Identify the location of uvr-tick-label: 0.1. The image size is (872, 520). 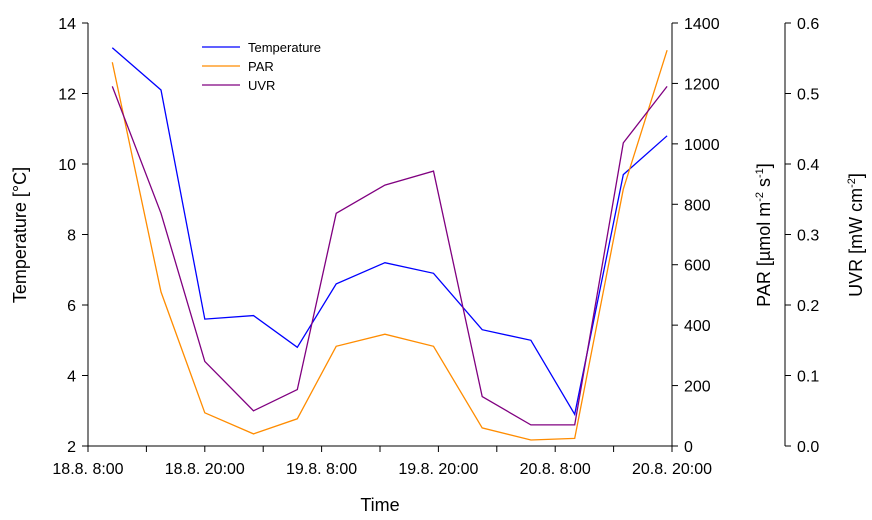
(808, 377).